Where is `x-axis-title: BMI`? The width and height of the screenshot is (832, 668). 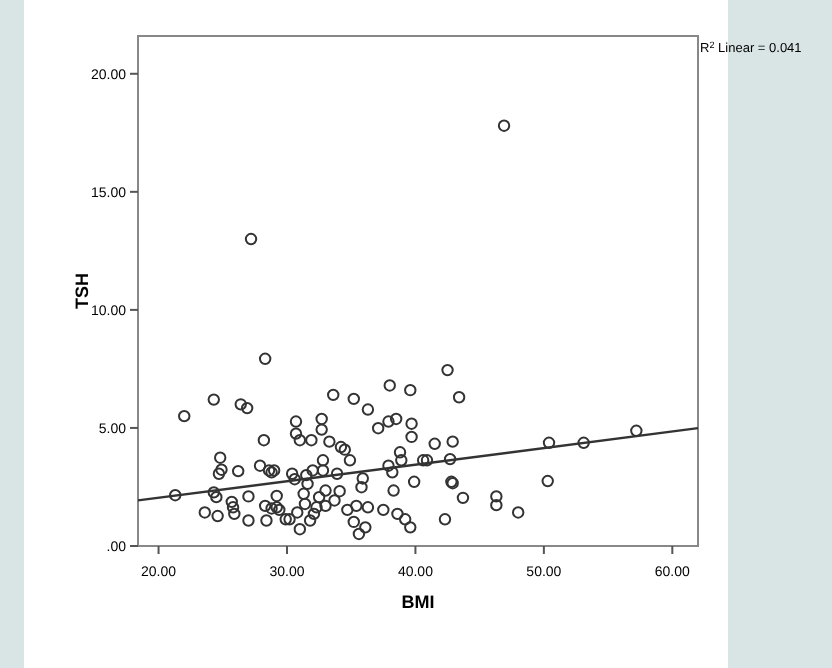 x-axis-title: BMI is located at coordinates (418, 602).